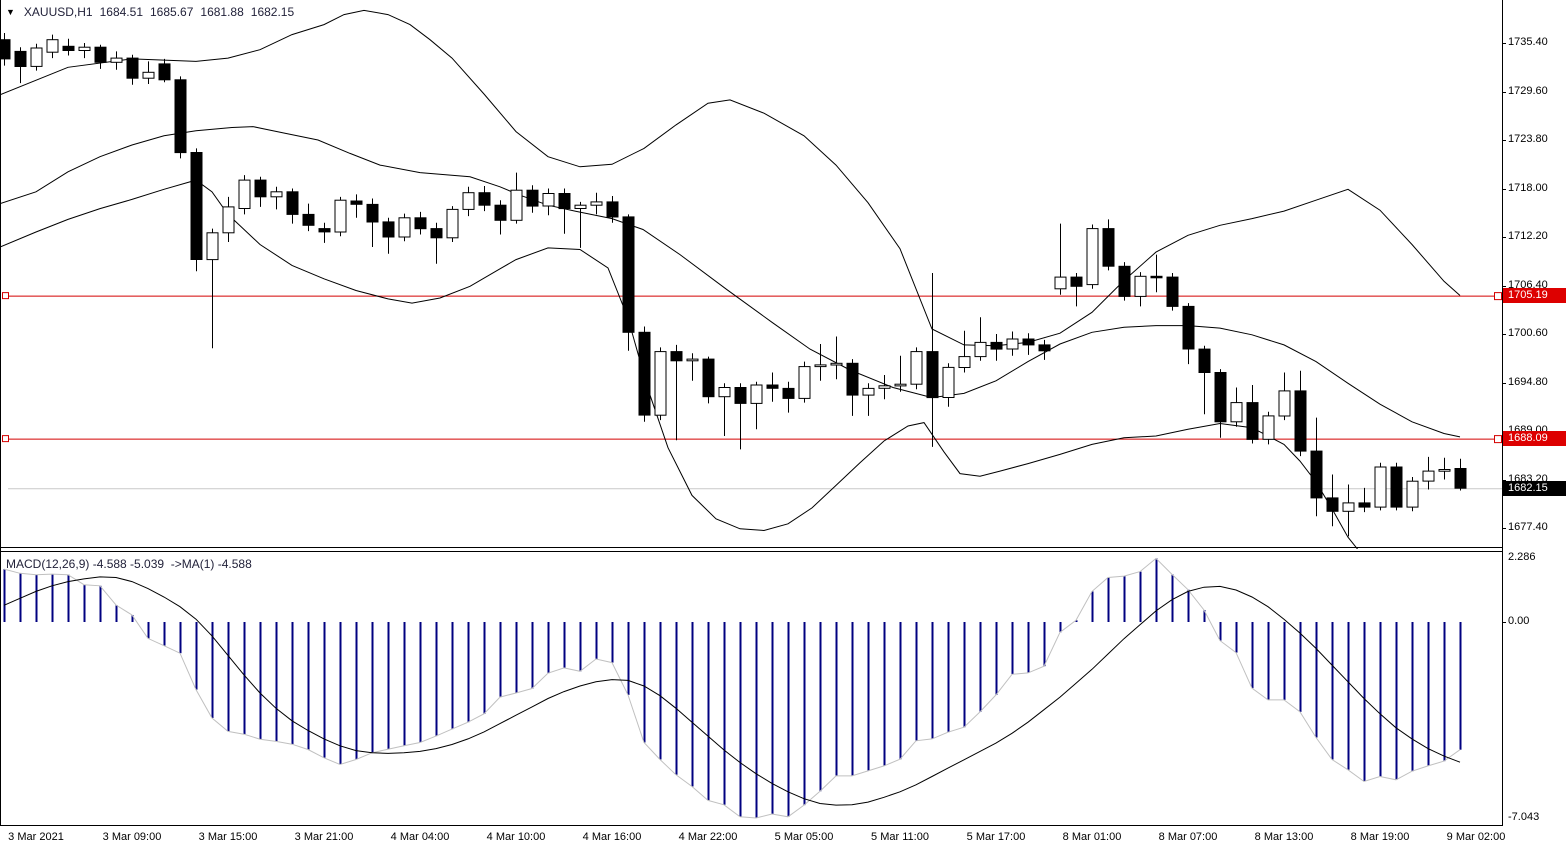  What do you see at coordinates (36, 837) in the screenshot?
I see `time-tick-label: 3 Mar 2021` at bounding box center [36, 837].